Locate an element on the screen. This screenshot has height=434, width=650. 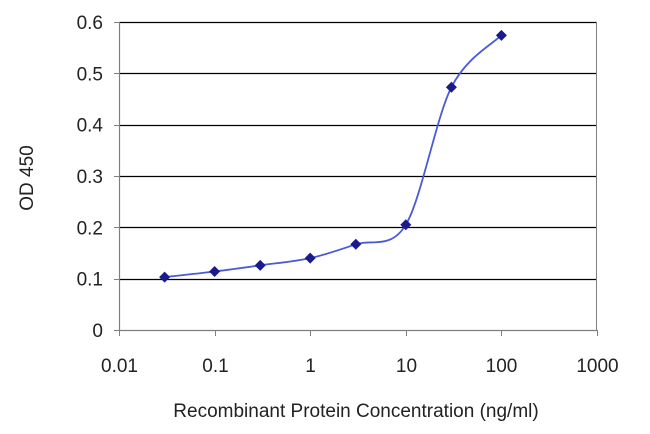
y-tick-label: 0.4 is located at coordinates (90, 126).